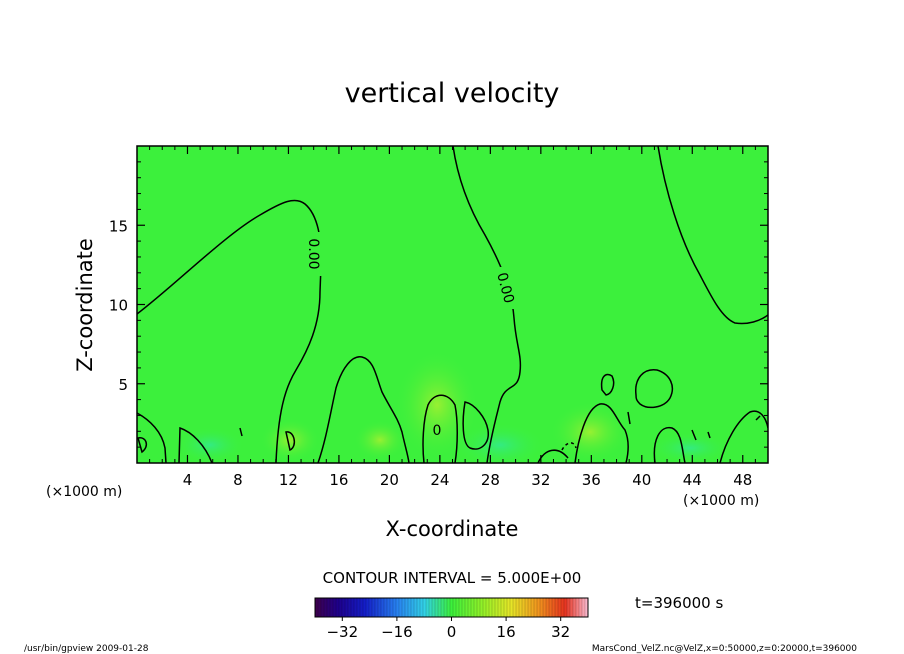  I want to click on contour-label: 0.00, so click(313, 253).